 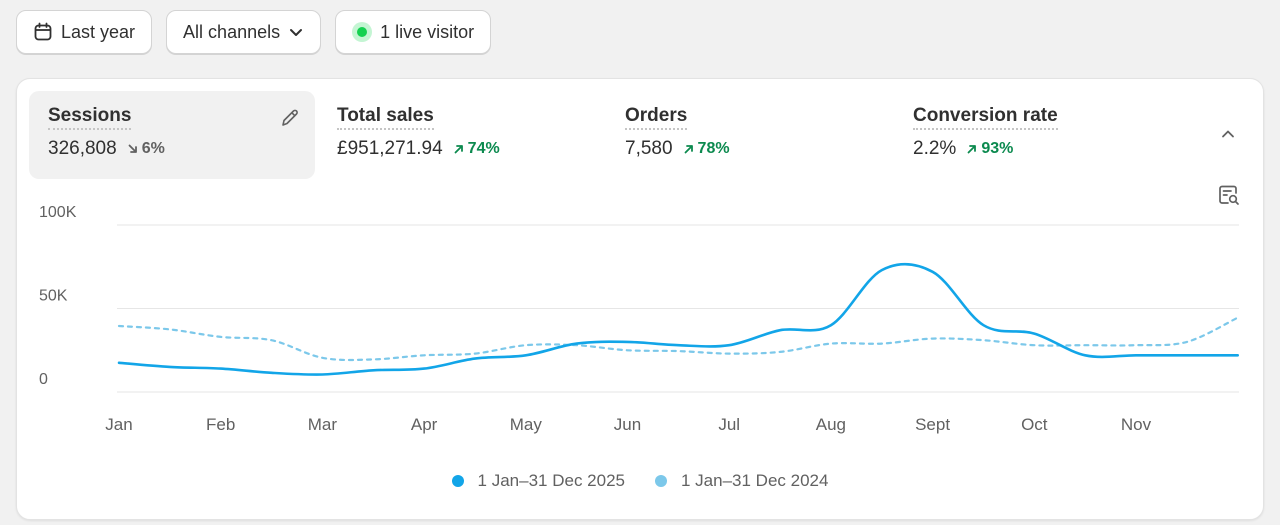 What do you see at coordinates (290, 118) in the screenshot?
I see `edit-pencil-icon` at bounding box center [290, 118].